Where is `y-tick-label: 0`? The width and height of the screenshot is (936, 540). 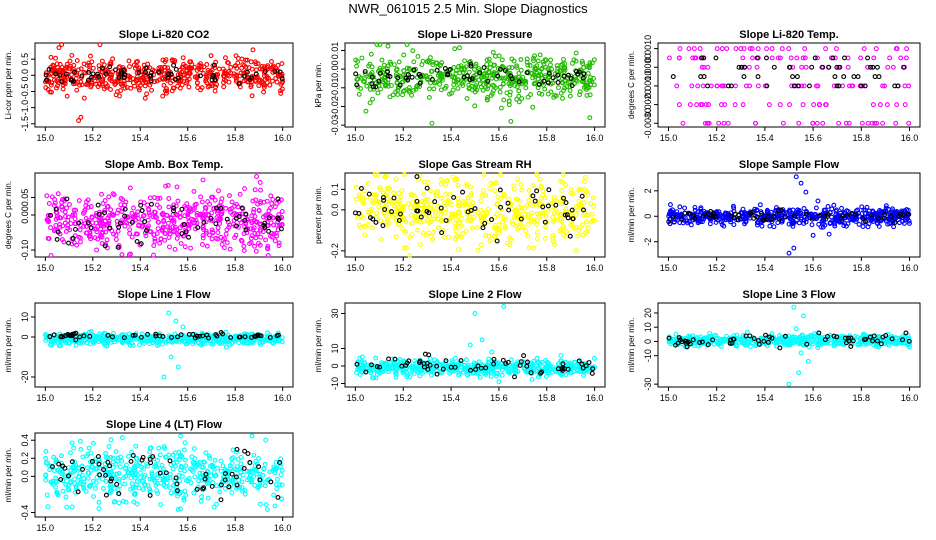
y-tick-label: 0 is located at coordinates (25, 336).